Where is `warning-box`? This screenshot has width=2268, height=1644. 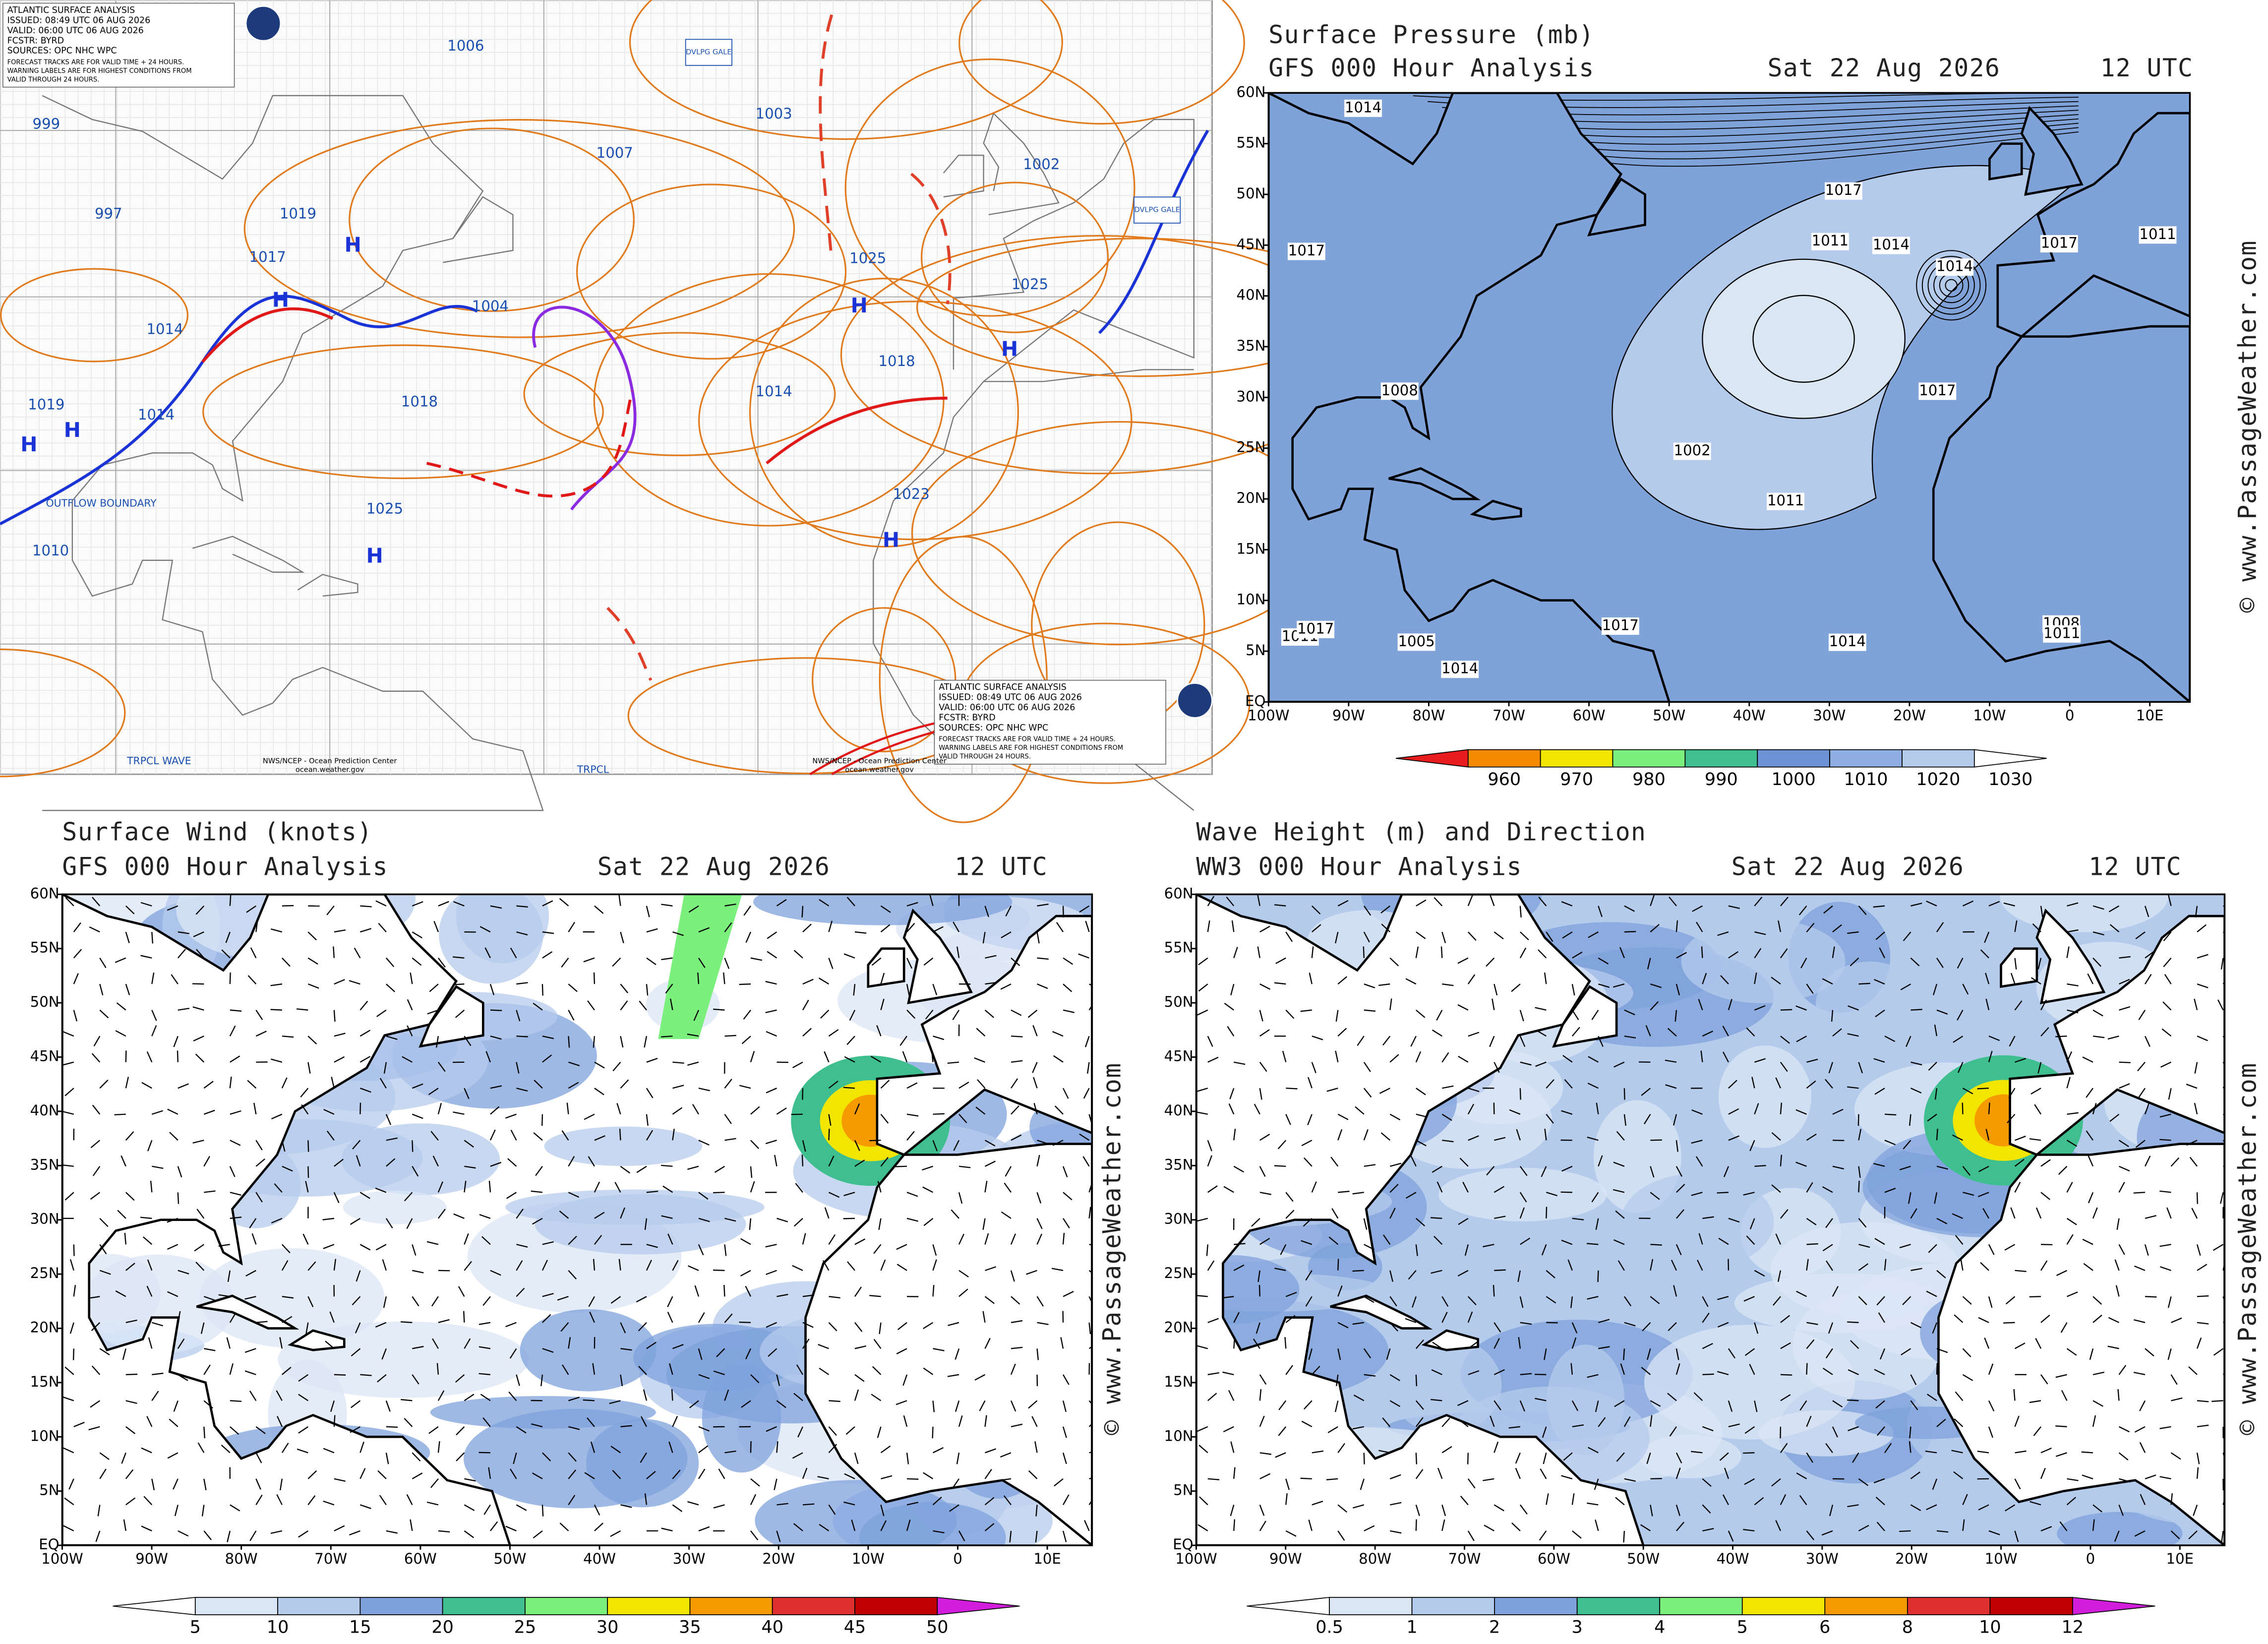 warning-box is located at coordinates (1157, 210).